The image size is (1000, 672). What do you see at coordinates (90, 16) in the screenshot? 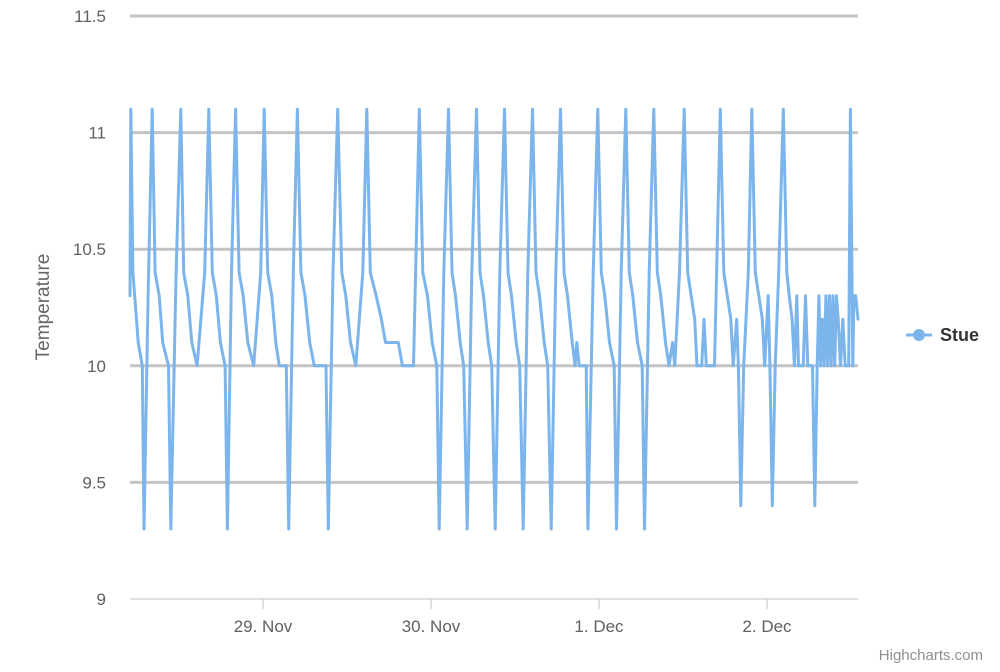
I see `y-tick-label: 11.5` at bounding box center [90, 16].